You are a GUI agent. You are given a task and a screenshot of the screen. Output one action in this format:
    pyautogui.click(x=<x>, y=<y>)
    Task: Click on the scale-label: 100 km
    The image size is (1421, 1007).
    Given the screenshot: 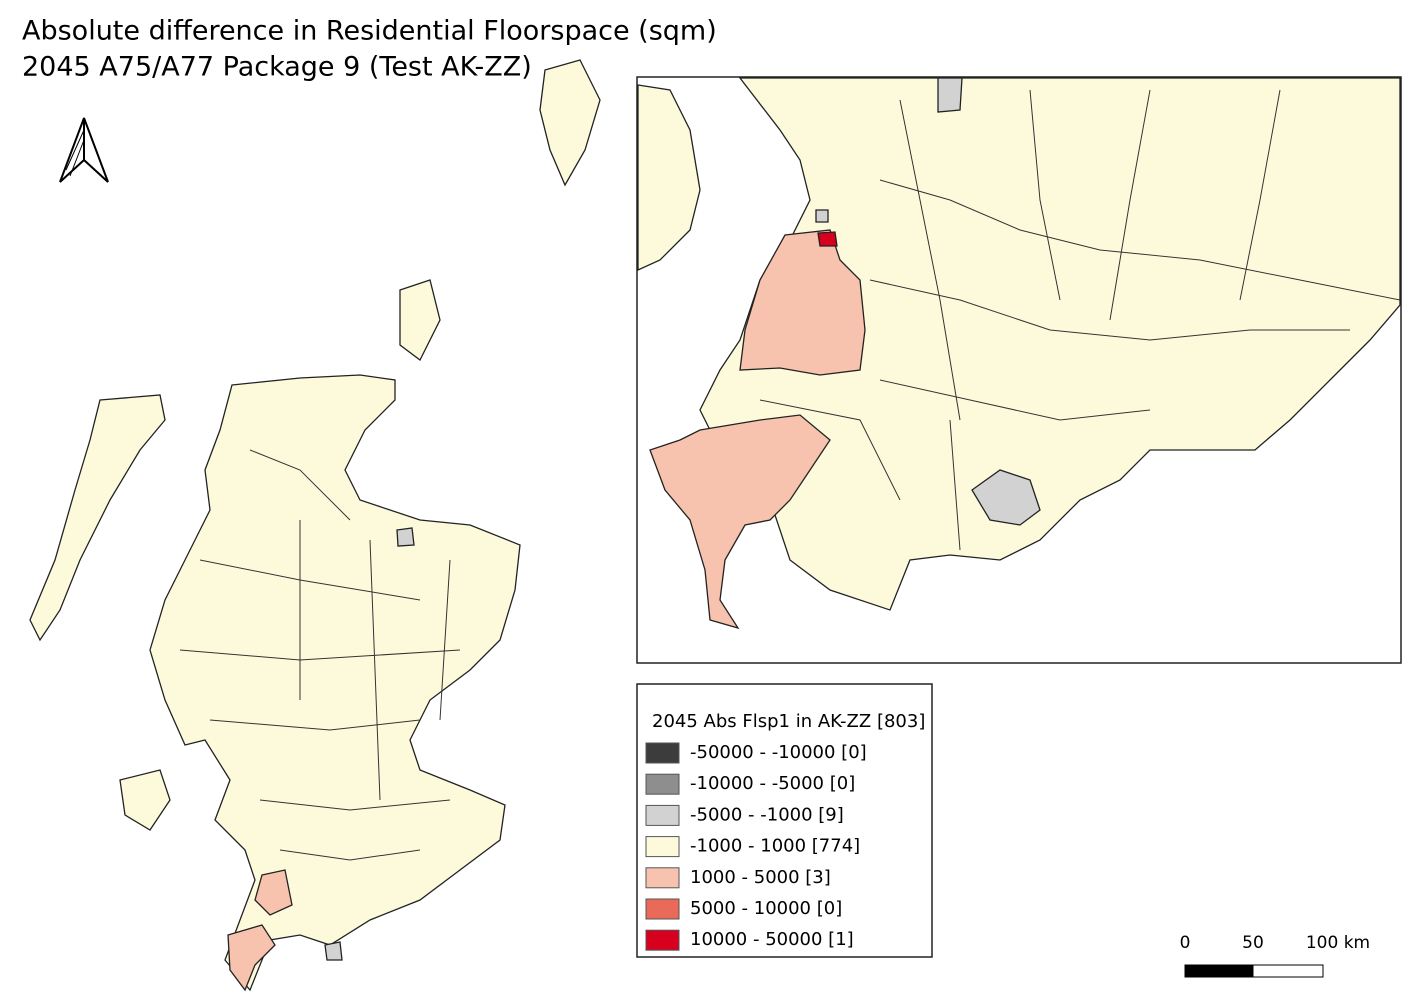 What is the action you would take?
    pyautogui.click(x=1338, y=943)
    